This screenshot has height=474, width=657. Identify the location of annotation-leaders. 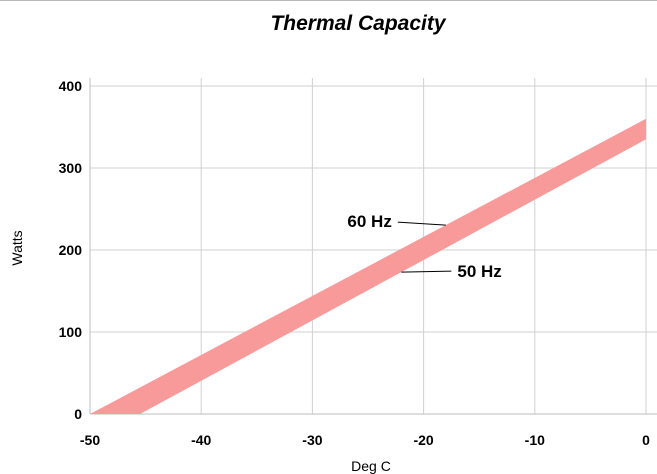
(424, 247).